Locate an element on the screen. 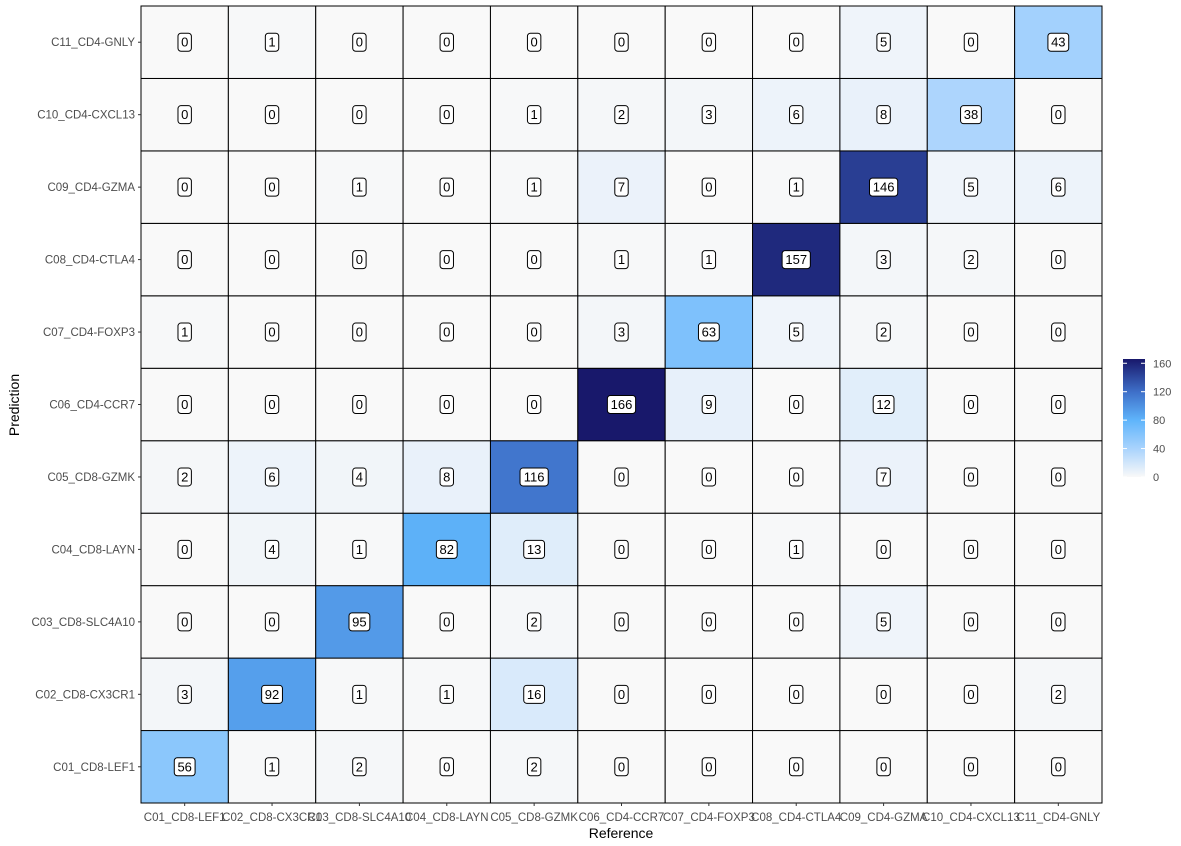  y-tick-label: C06_CD4-CCR7 is located at coordinates (92, 406).